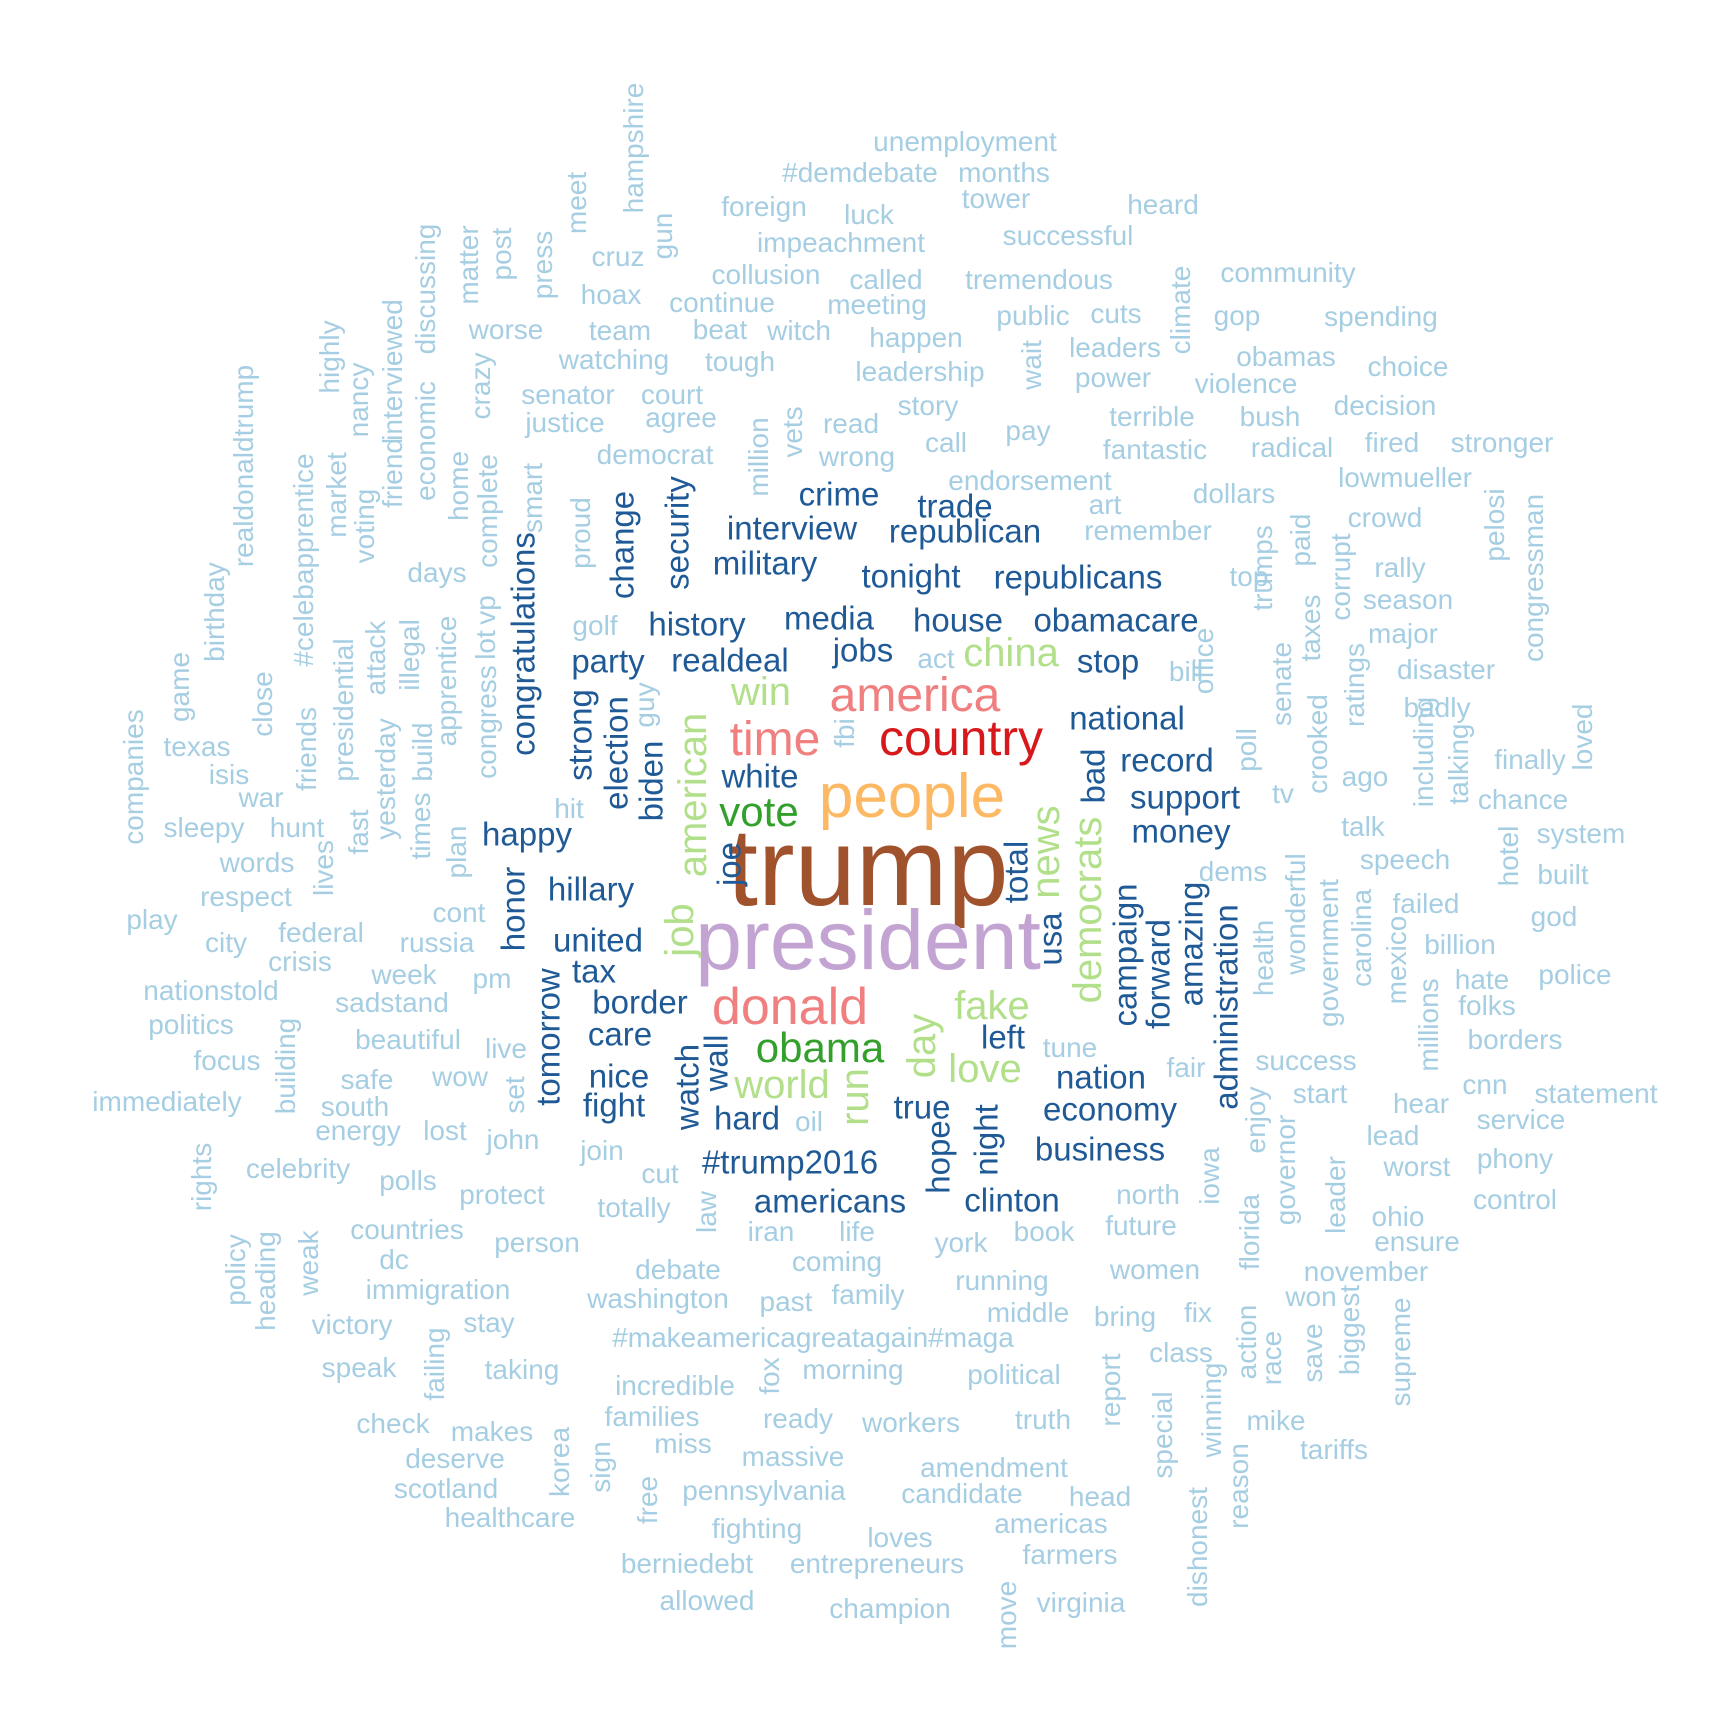 Image resolution: width=1728 pixels, height=1728 pixels. What do you see at coordinates (782, 1085) in the screenshot?
I see `word-world: world` at bounding box center [782, 1085].